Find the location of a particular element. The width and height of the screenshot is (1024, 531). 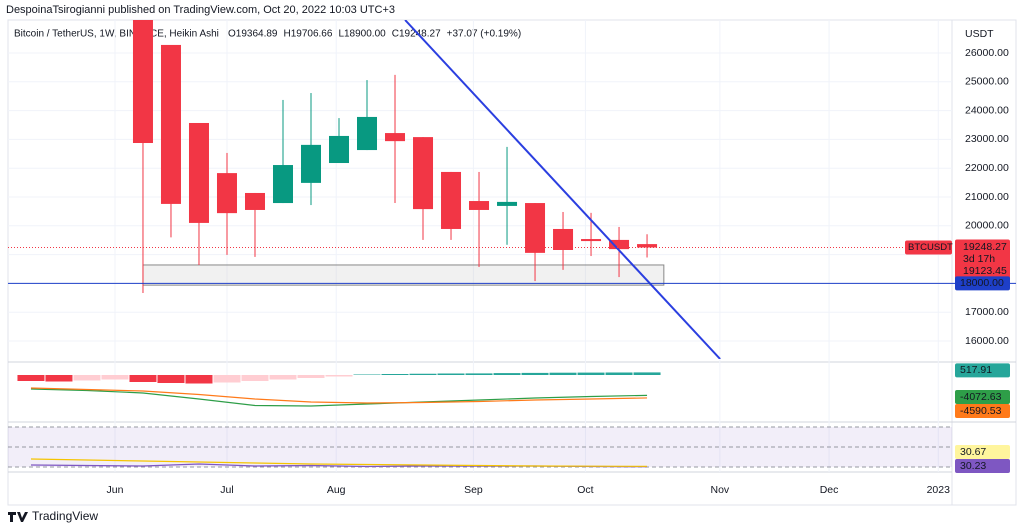

level-price: 18000.00 is located at coordinates (982, 283).